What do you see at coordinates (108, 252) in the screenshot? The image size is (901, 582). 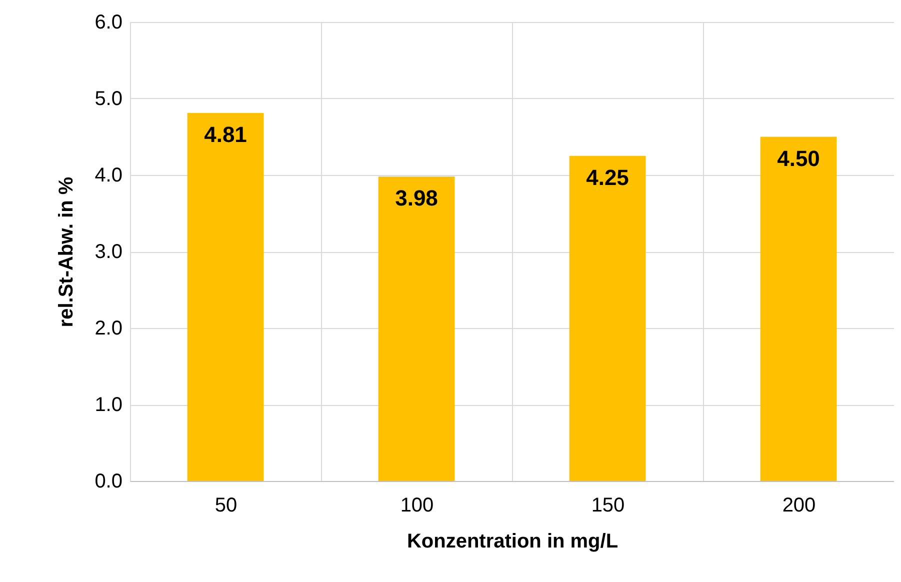 I see `y-tick-label: 3.0` at bounding box center [108, 252].